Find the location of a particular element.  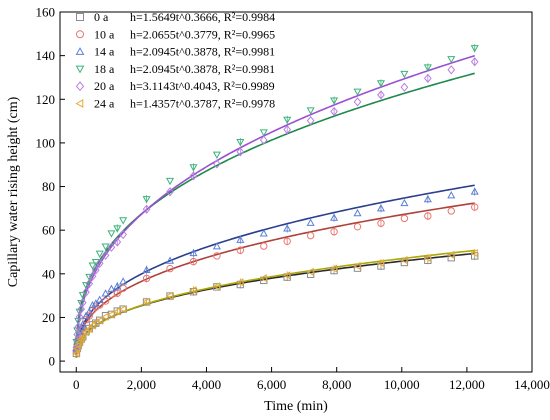

x-tick-label: 0 is located at coordinates (76, 384).